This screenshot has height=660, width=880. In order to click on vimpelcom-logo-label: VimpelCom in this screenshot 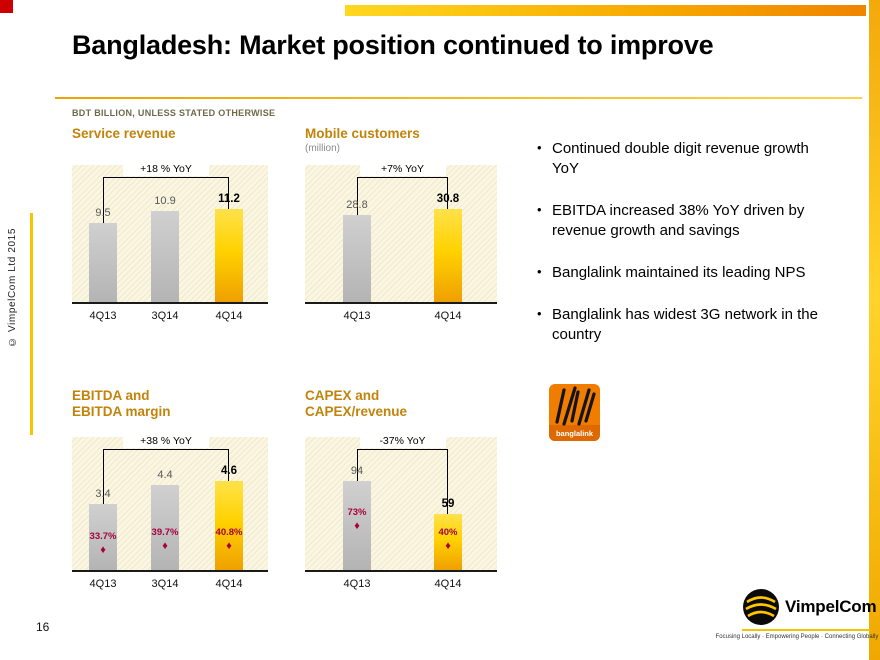, I will do `click(831, 606)`.